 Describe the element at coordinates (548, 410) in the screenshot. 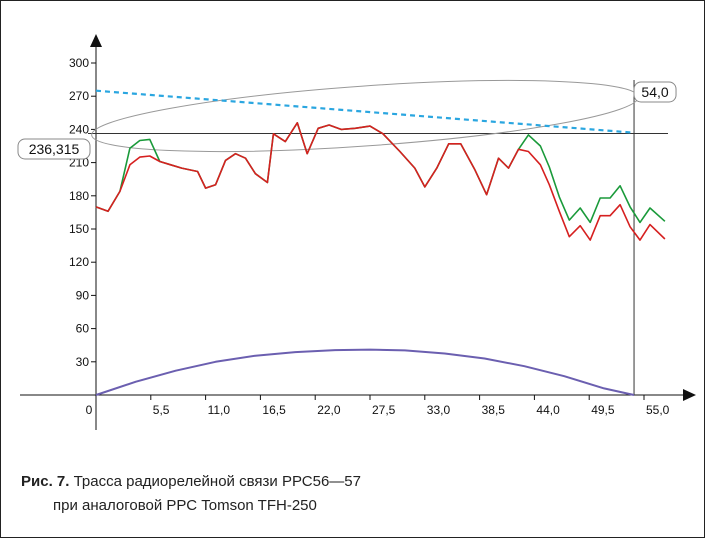

I see `x-tick-label: 44,0` at that location.